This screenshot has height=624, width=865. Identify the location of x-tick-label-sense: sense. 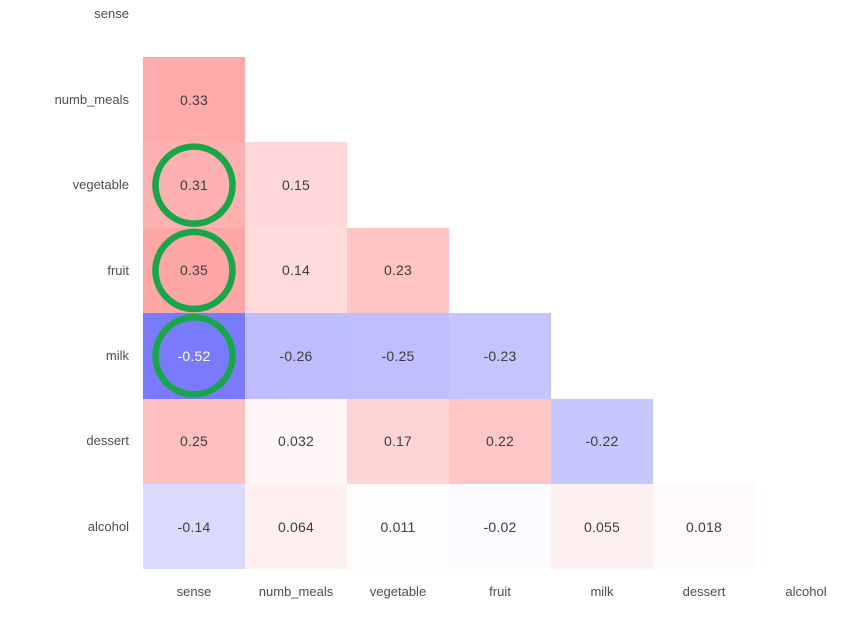
(194, 591).